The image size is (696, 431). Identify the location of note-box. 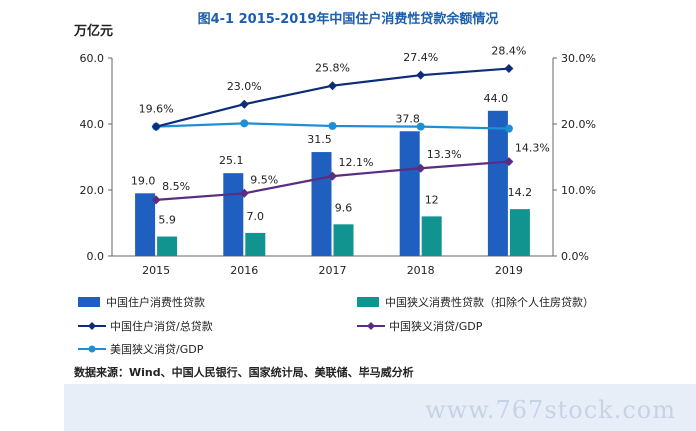
(380, 407).